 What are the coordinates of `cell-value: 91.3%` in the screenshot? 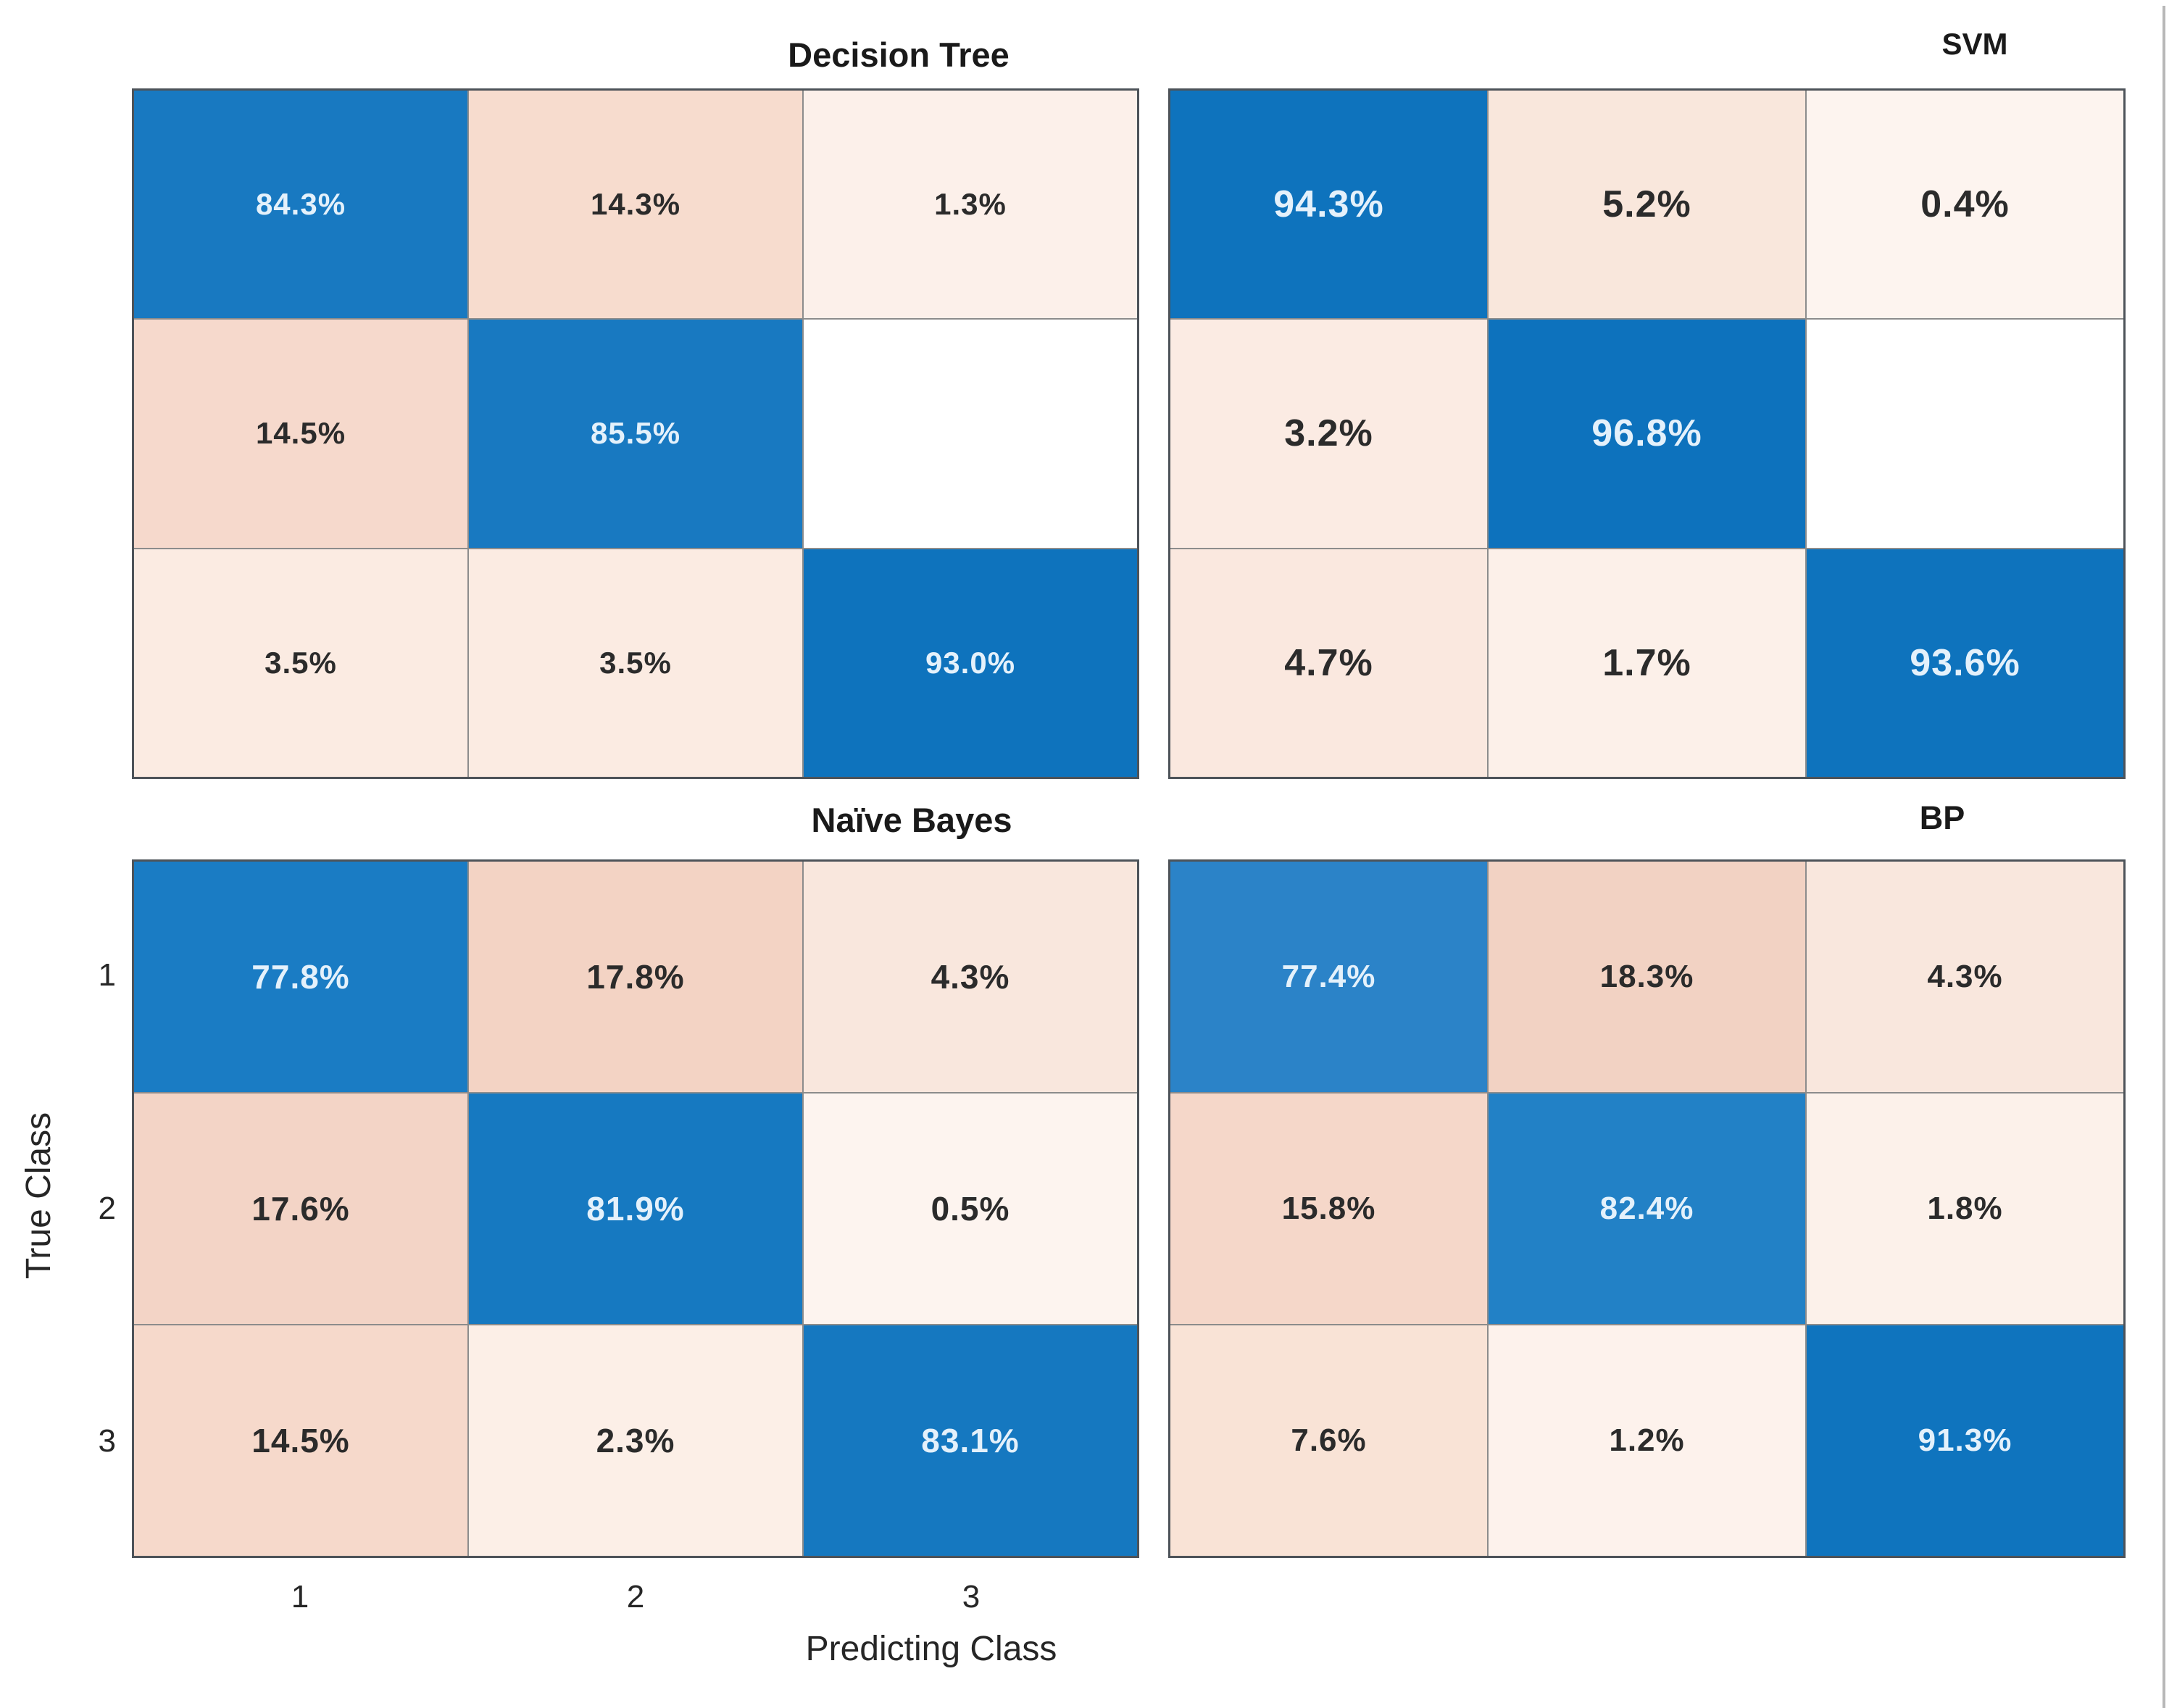 It's located at (1965, 1440).